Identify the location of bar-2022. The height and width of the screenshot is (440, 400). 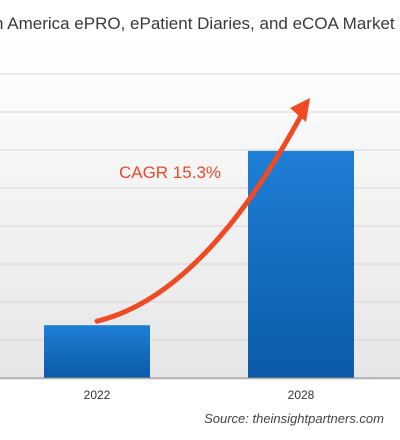
(97, 351).